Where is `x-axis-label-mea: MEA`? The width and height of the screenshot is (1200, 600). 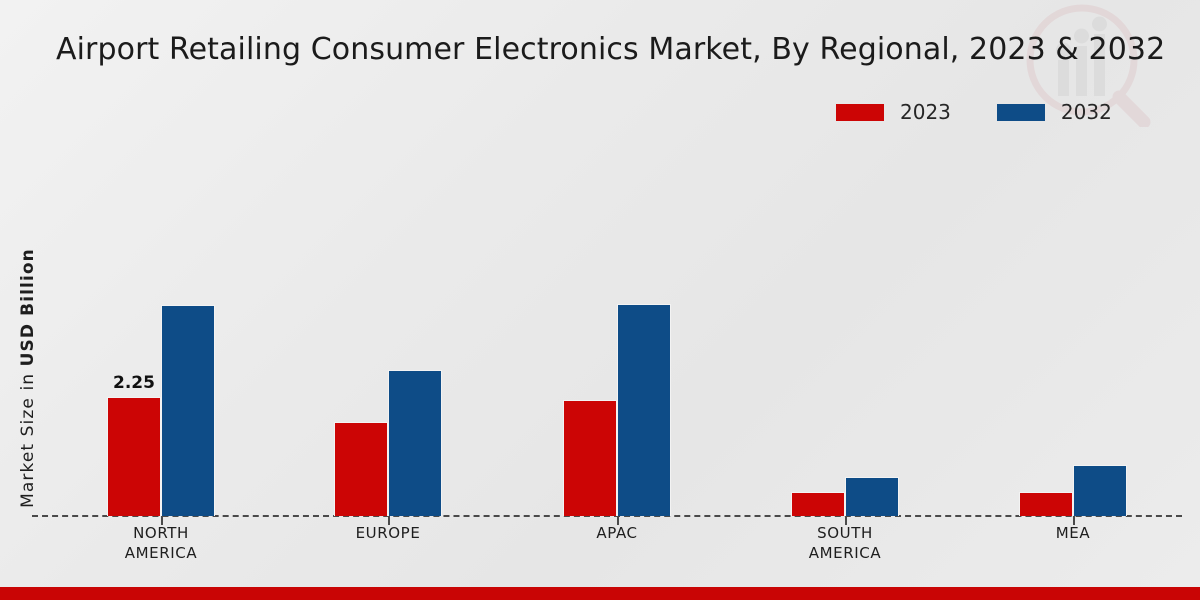 x-axis-label-mea: MEA is located at coordinates (1073, 533).